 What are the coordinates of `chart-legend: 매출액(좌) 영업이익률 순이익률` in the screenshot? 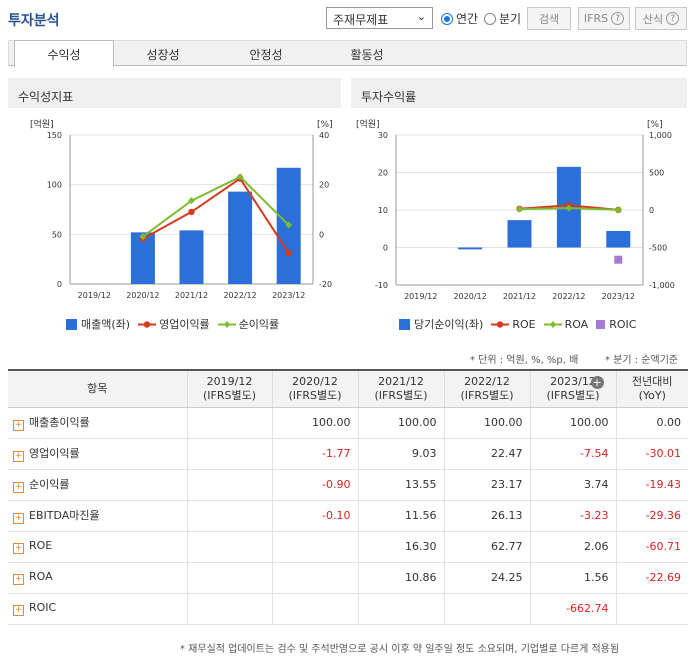 It's located at (176, 324).